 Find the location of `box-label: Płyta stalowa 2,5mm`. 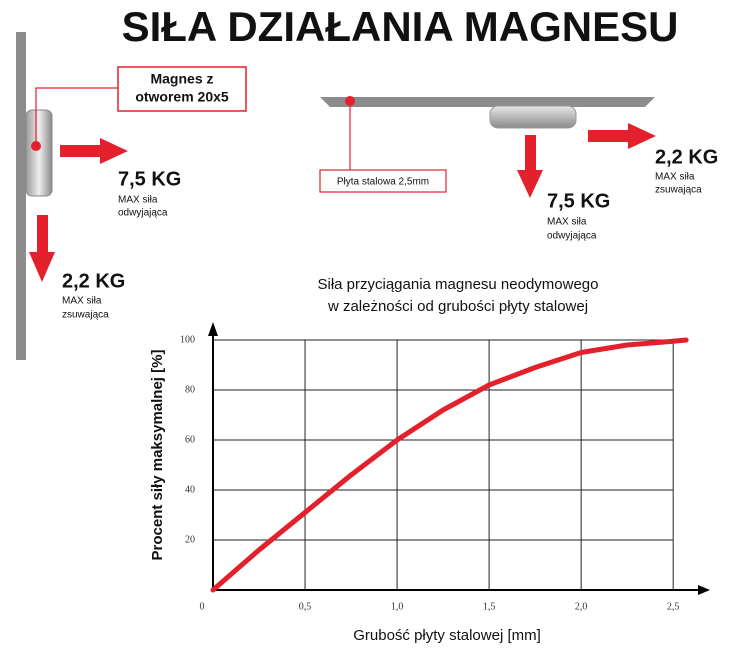

box-label: Płyta stalowa 2,5mm is located at coordinates (383, 182).